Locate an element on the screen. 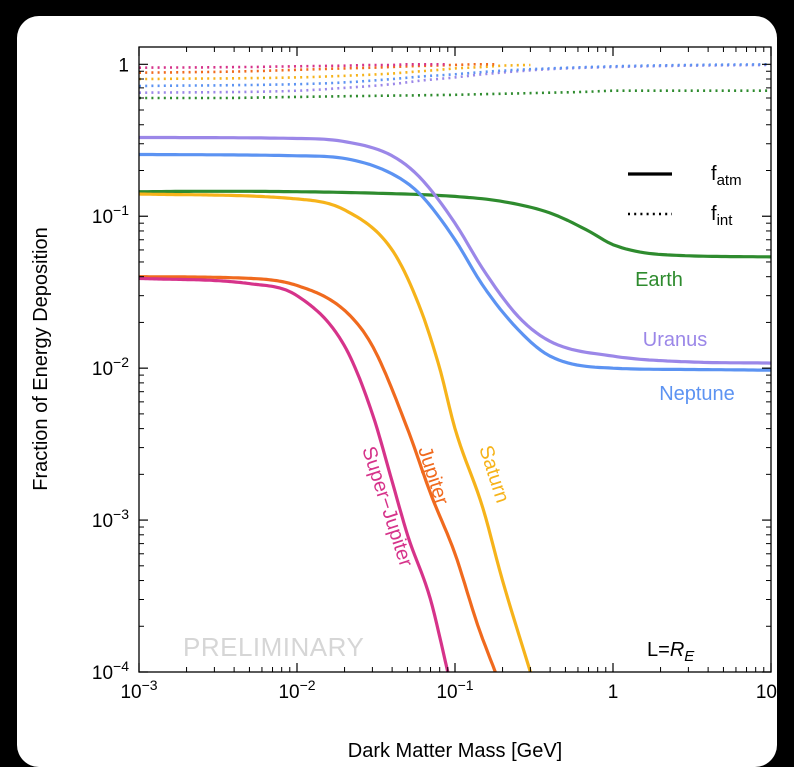 The width and height of the screenshot is (794, 767). y-tick-label: 10⁻¹ is located at coordinates (110, 215).